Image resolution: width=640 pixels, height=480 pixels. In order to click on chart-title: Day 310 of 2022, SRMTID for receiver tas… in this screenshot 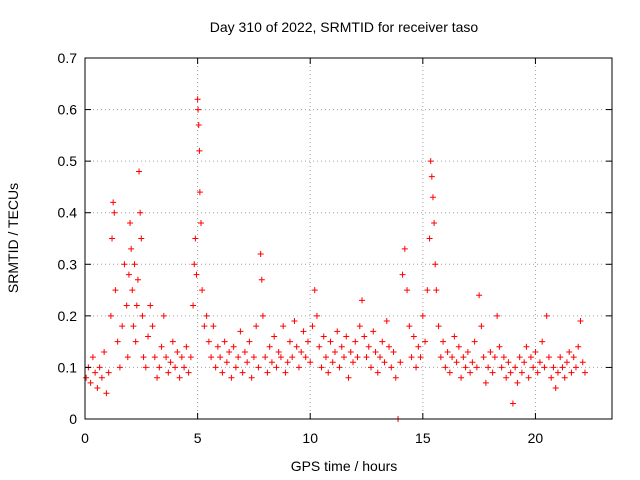, I will do `click(344, 27)`.